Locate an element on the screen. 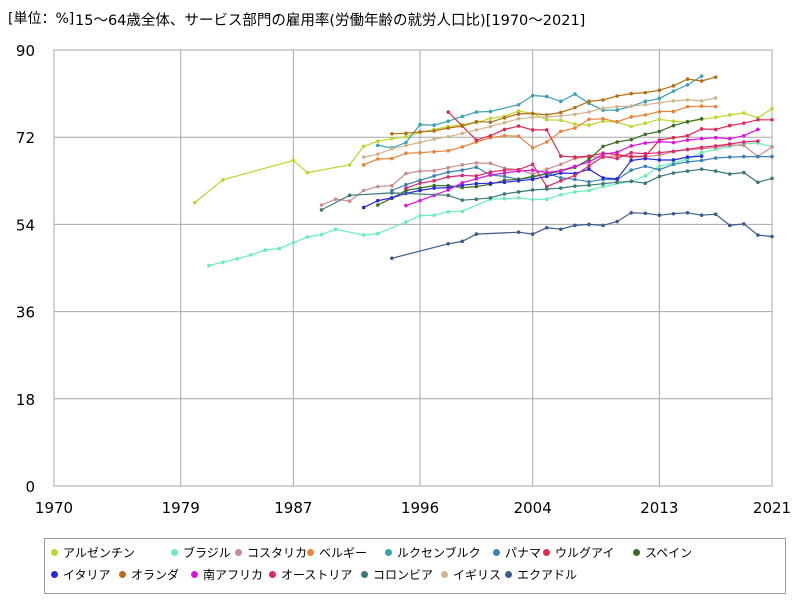  legend-label: コスタリカ is located at coordinates (277, 553).